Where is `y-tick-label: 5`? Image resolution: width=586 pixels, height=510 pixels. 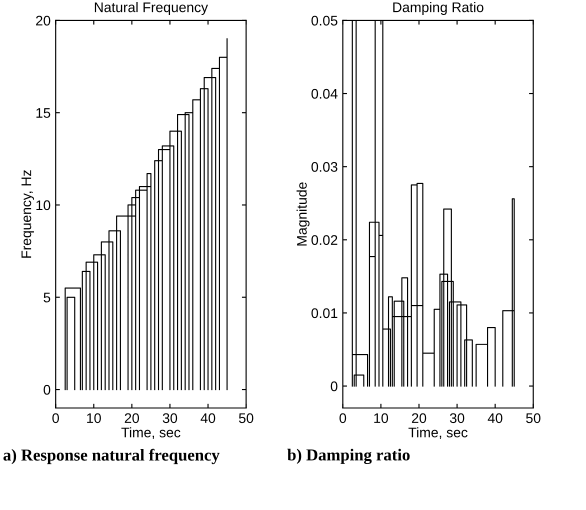
y-tick-label: 5 is located at coordinates (47, 297).